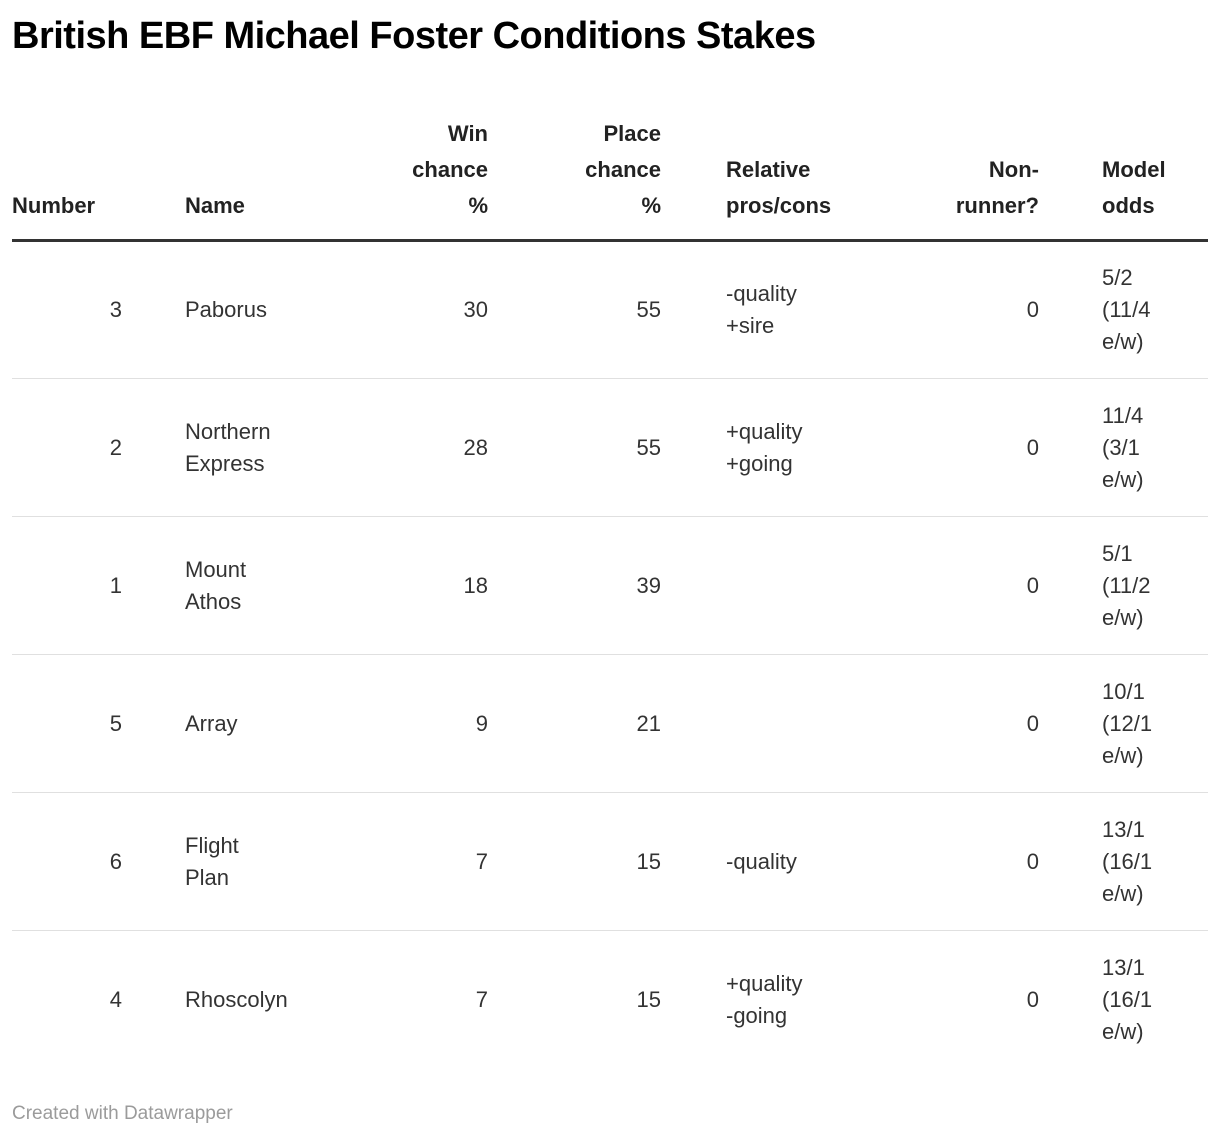  I want to click on name-cell: Mount Athos, so click(226, 585).